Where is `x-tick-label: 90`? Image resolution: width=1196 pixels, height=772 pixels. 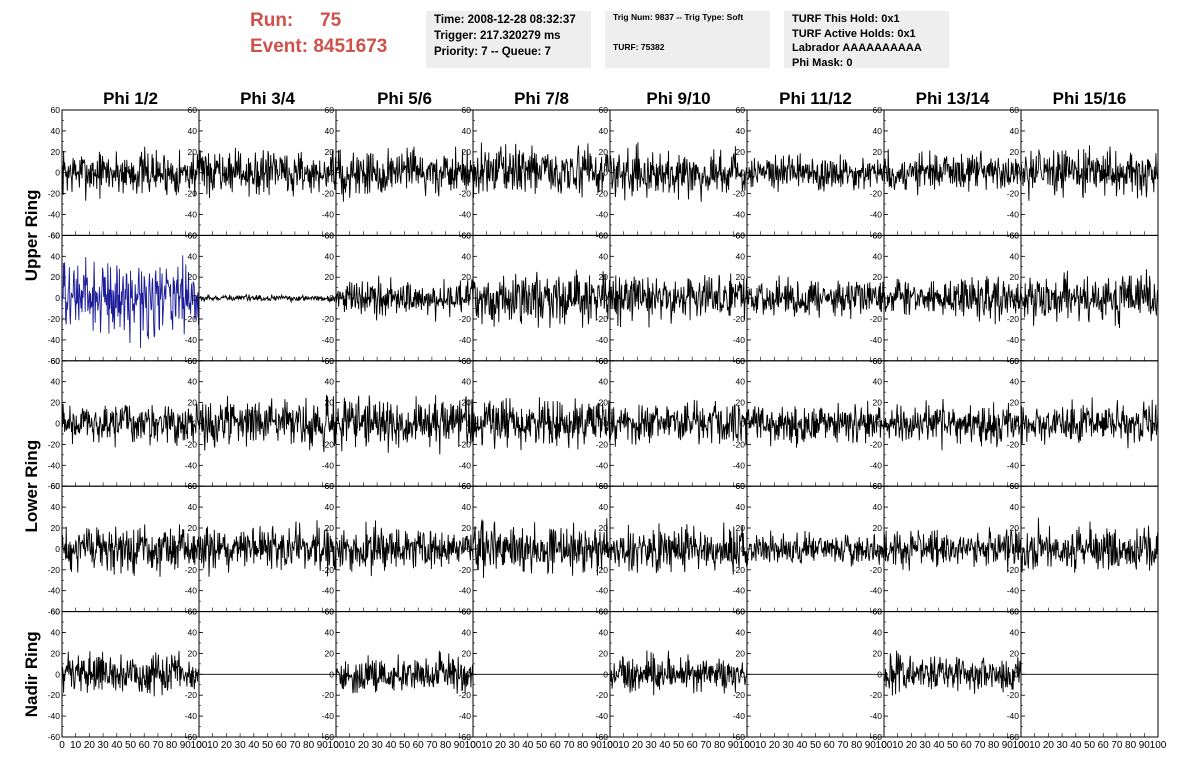
x-tick-label: 90 is located at coordinates (460, 745).